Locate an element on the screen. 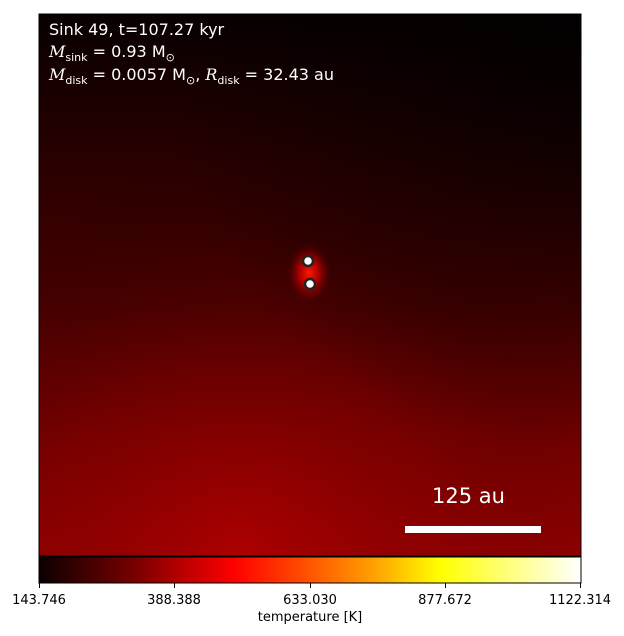 This screenshot has width=624, height=636. sink-info-label: Sink 49, t=107.27 kyr is located at coordinates (136, 29).